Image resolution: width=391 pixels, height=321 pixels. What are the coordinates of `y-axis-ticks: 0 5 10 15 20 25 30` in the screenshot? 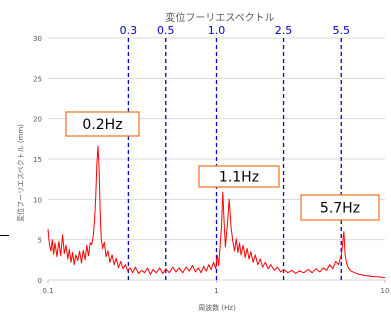 It's located at (37, 160).